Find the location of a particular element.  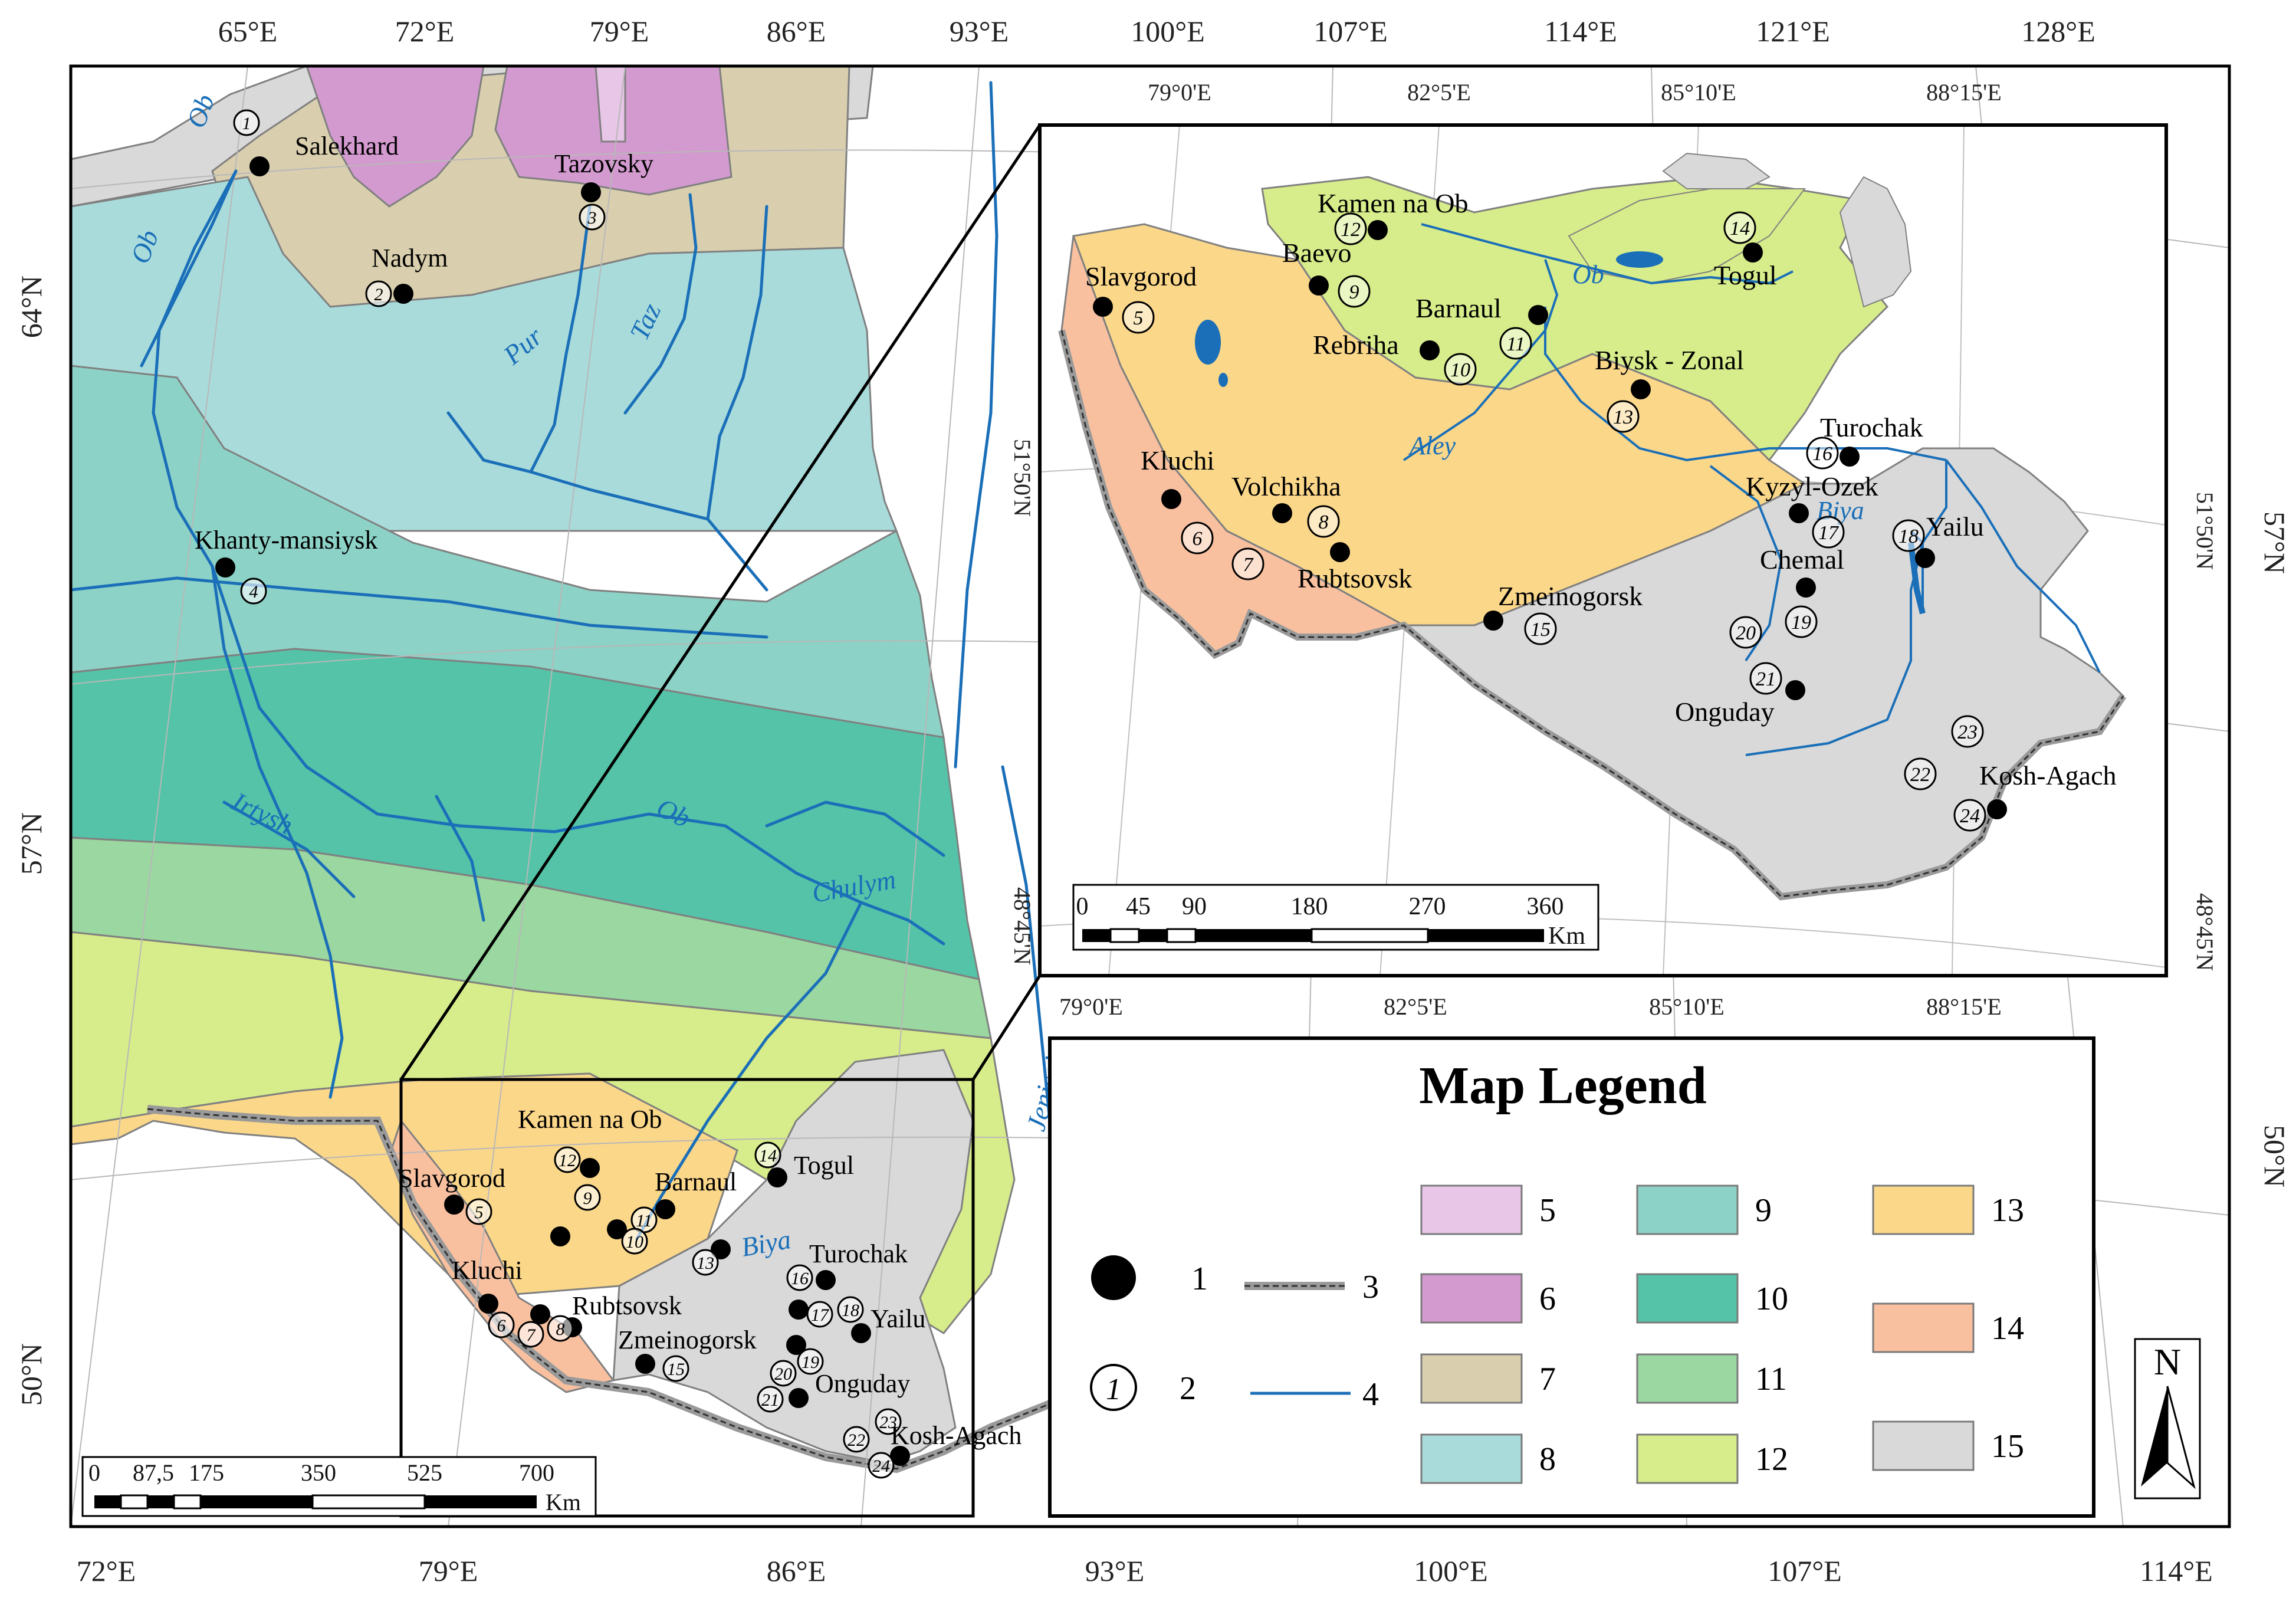

place-number: 12 is located at coordinates (567, 1160).